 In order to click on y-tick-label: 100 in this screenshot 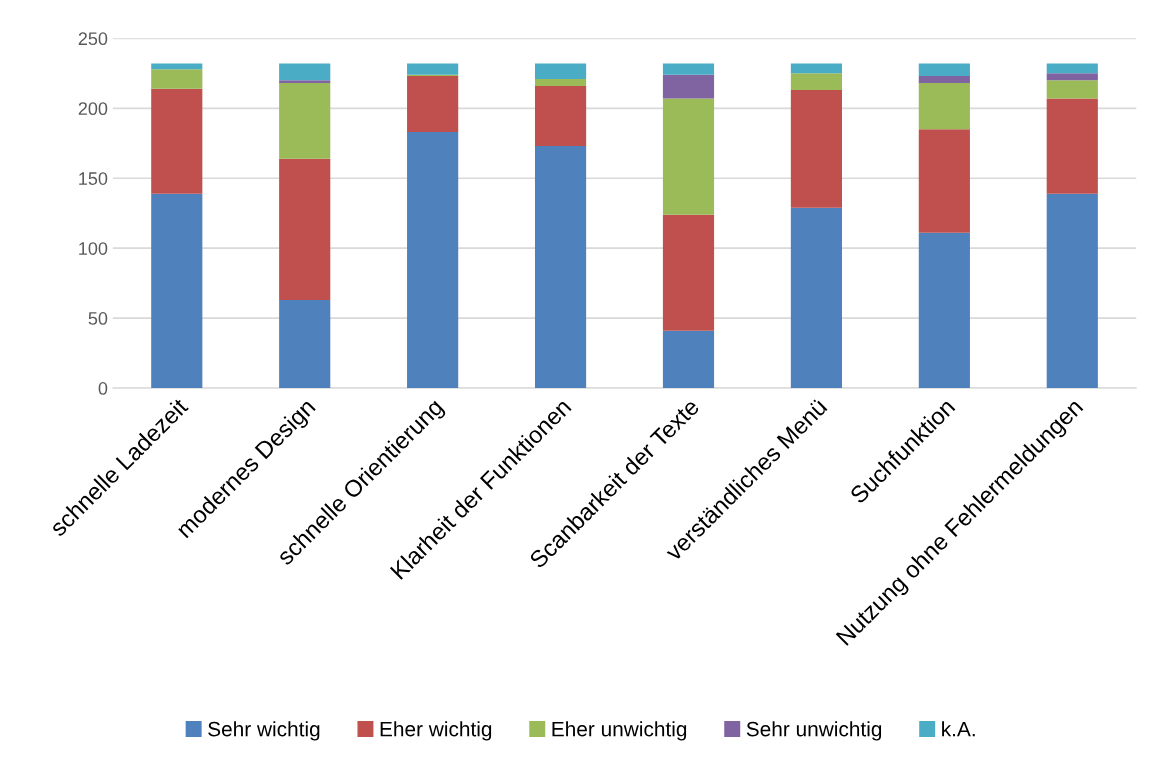, I will do `click(93, 248)`.